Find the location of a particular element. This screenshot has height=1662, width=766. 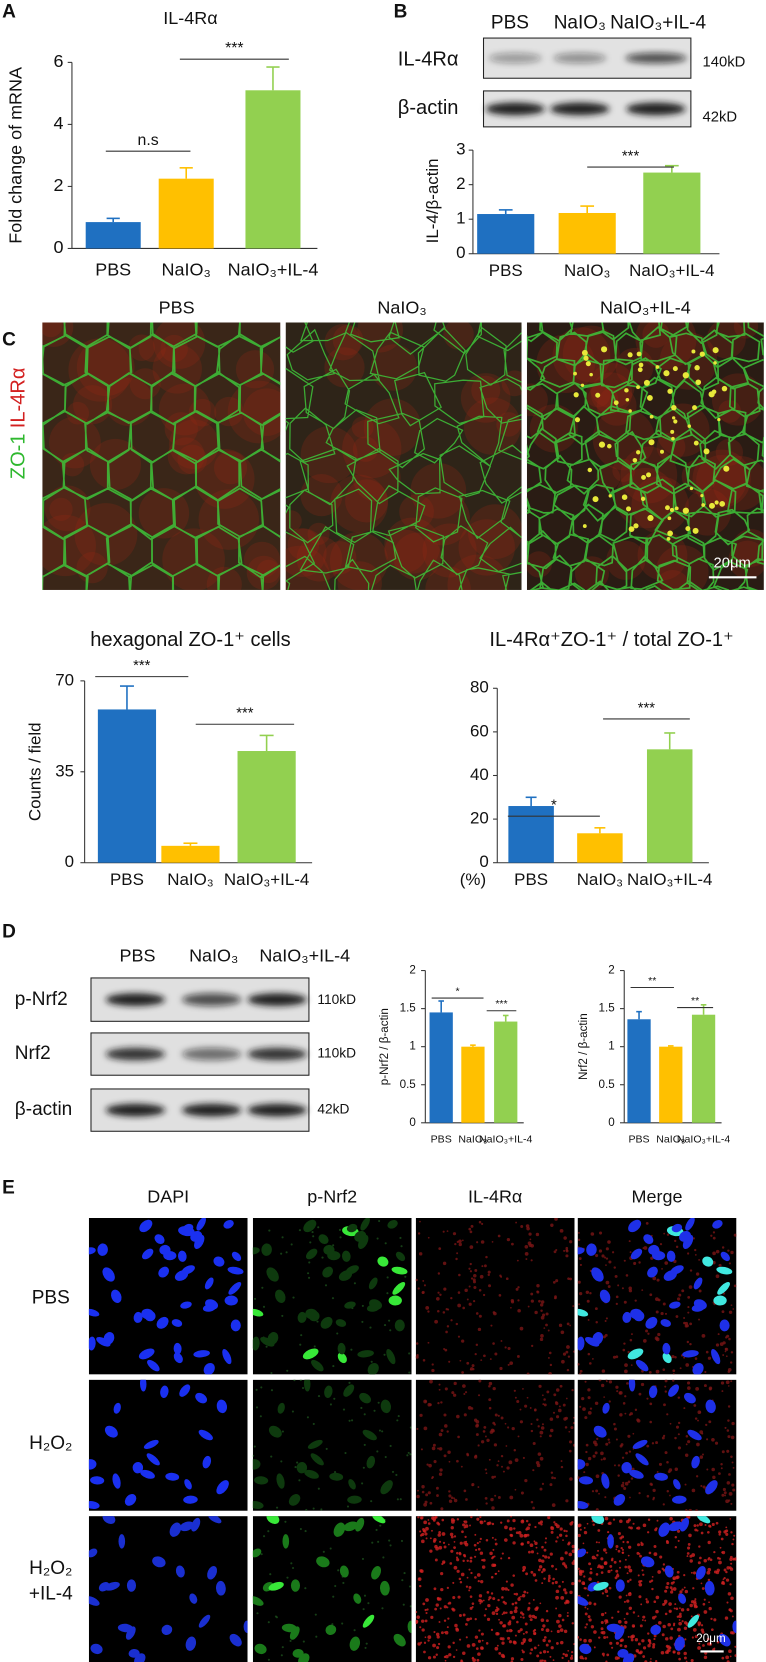

error-bar is located at coordinates (703, 1009).